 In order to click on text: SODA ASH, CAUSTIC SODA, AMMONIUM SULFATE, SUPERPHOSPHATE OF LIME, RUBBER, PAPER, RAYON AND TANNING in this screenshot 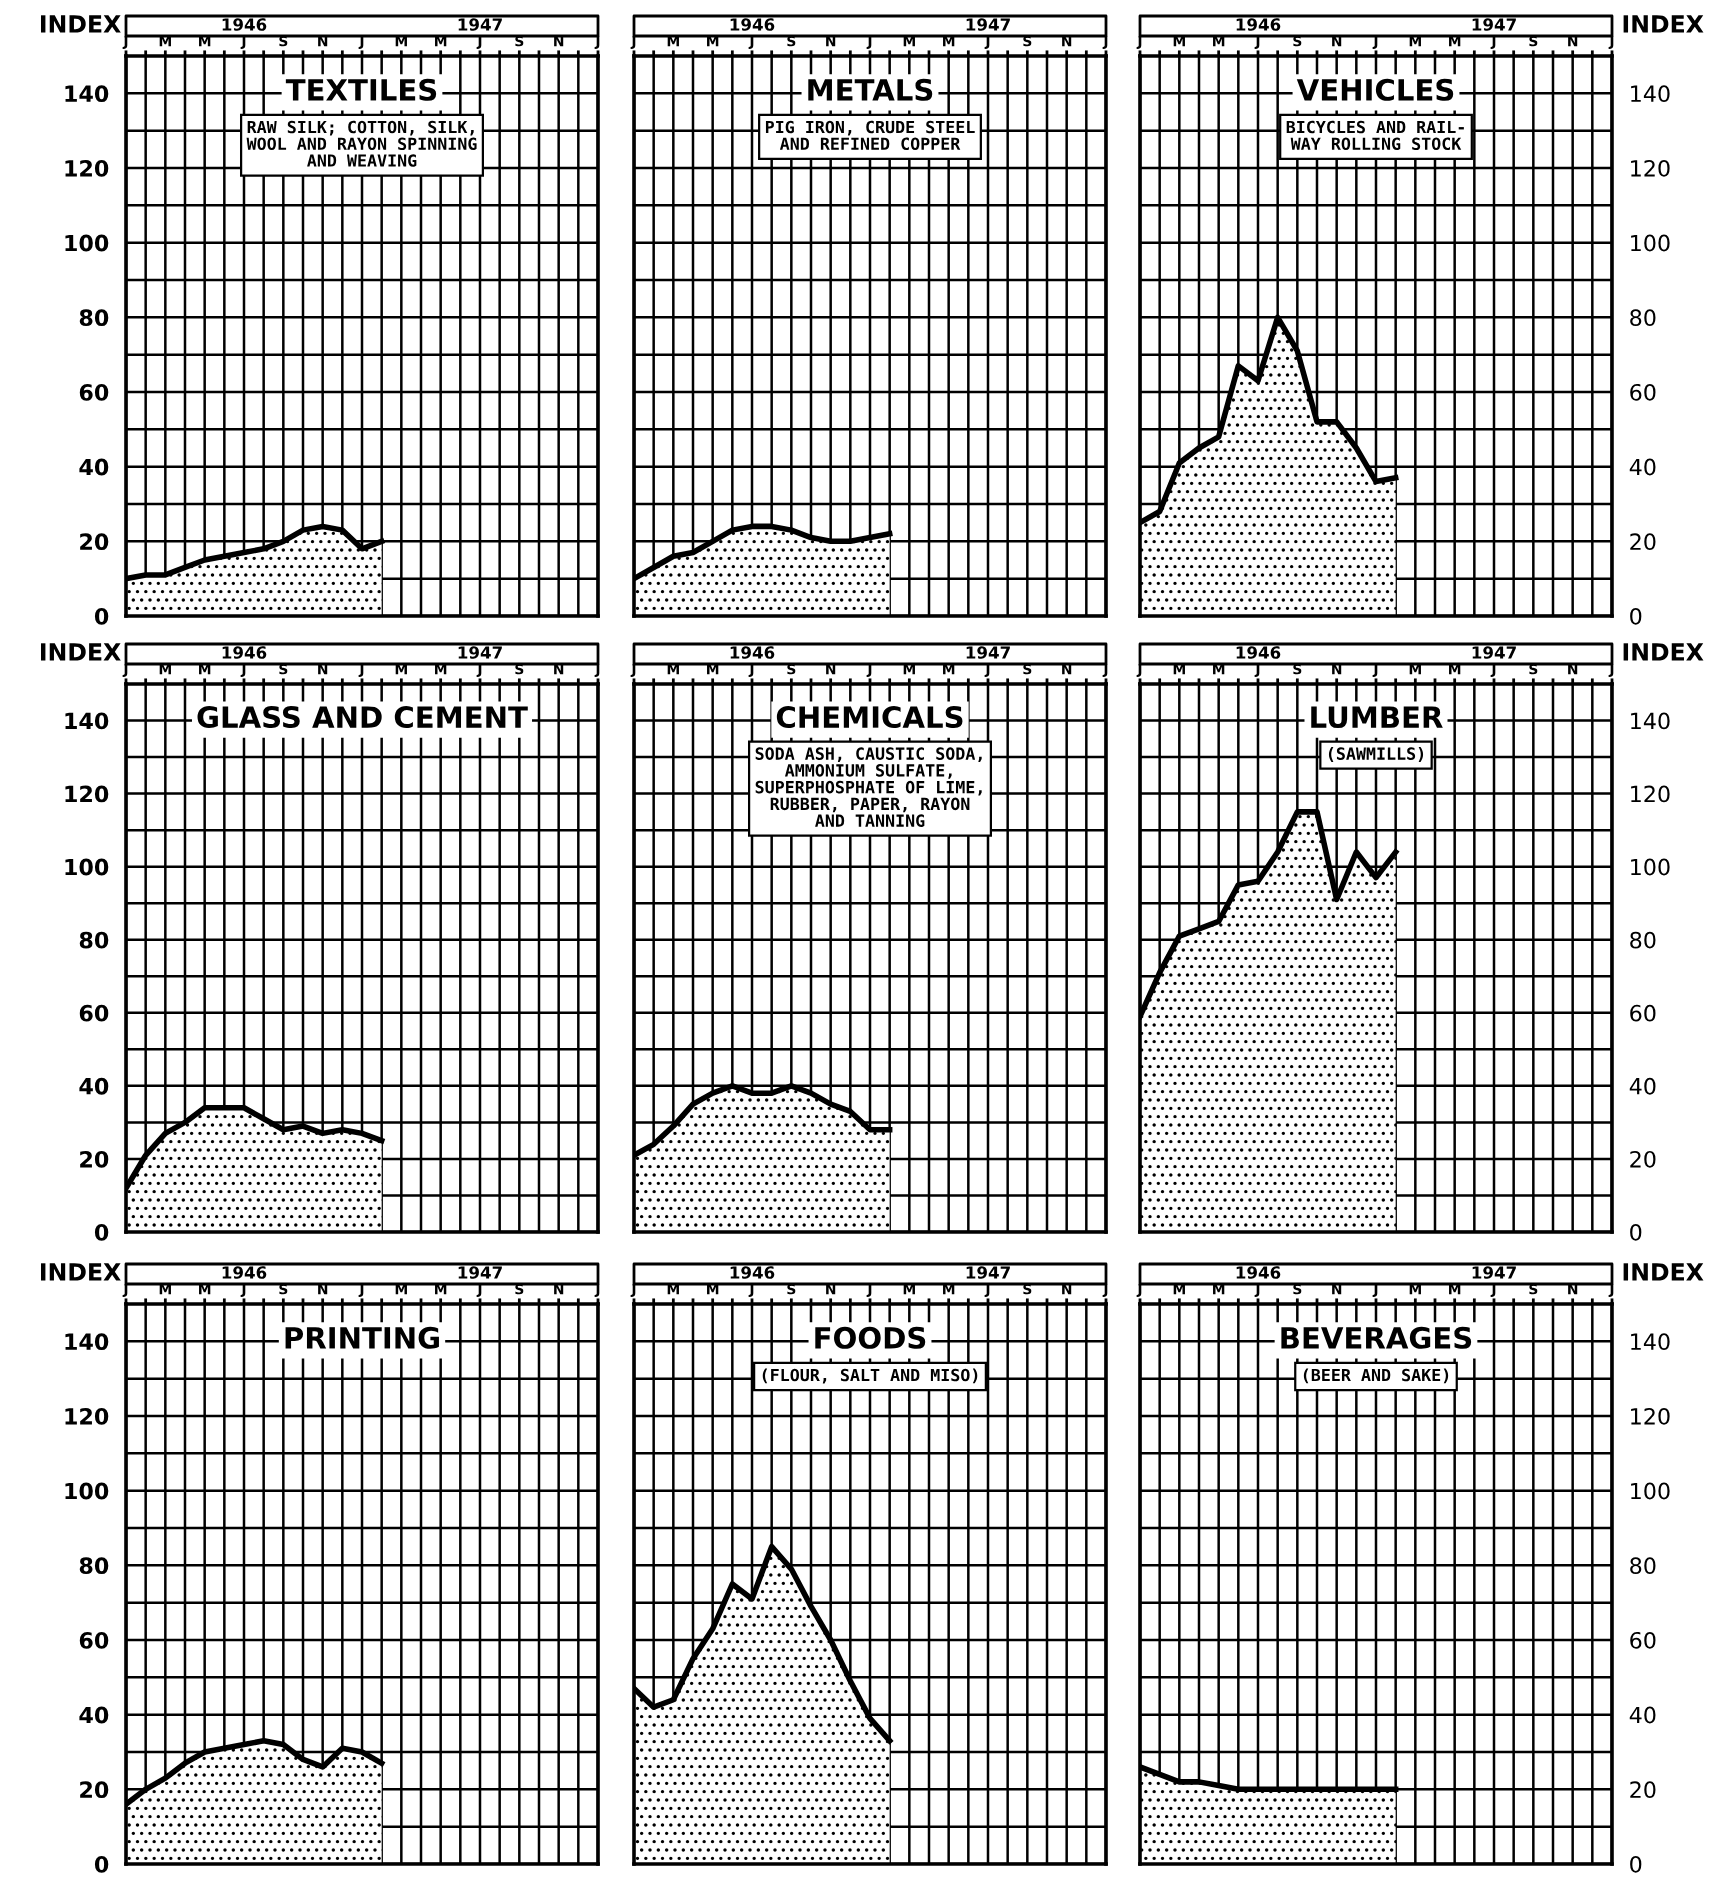, I will do `click(868, 787)`.